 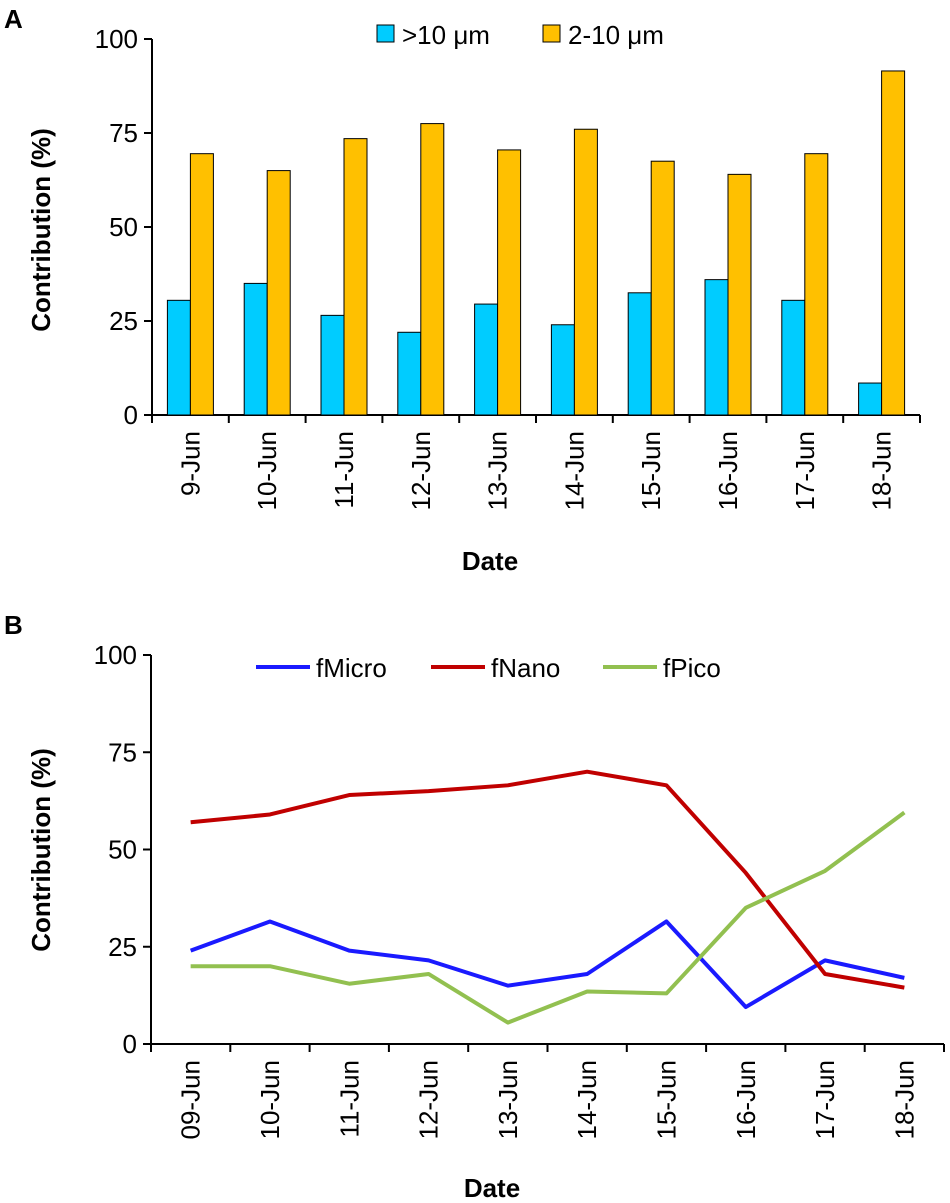 I want to click on y-axis-title-a: Contribution (%), so click(x=41, y=230).